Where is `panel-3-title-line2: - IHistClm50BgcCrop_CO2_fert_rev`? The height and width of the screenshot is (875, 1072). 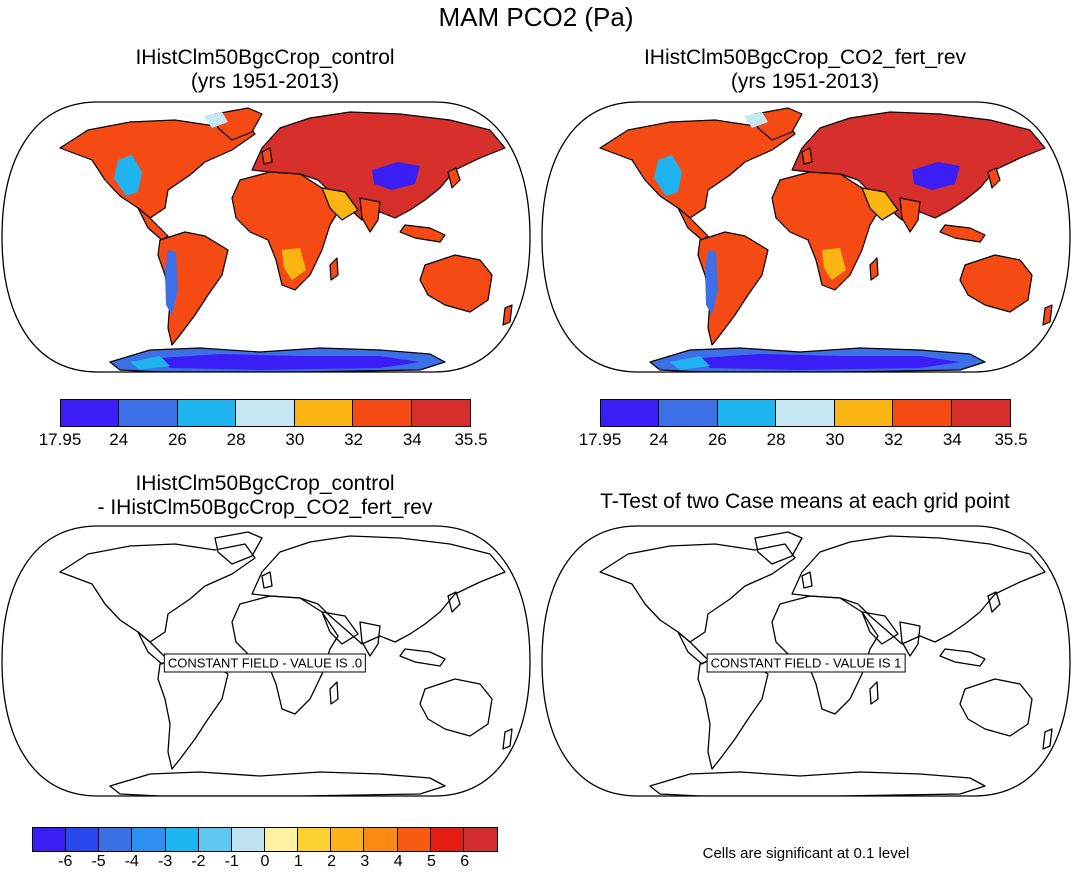 panel-3-title-line2: - IHistClm50BgcCrop_CO2_fert_rev is located at coordinates (265, 507).